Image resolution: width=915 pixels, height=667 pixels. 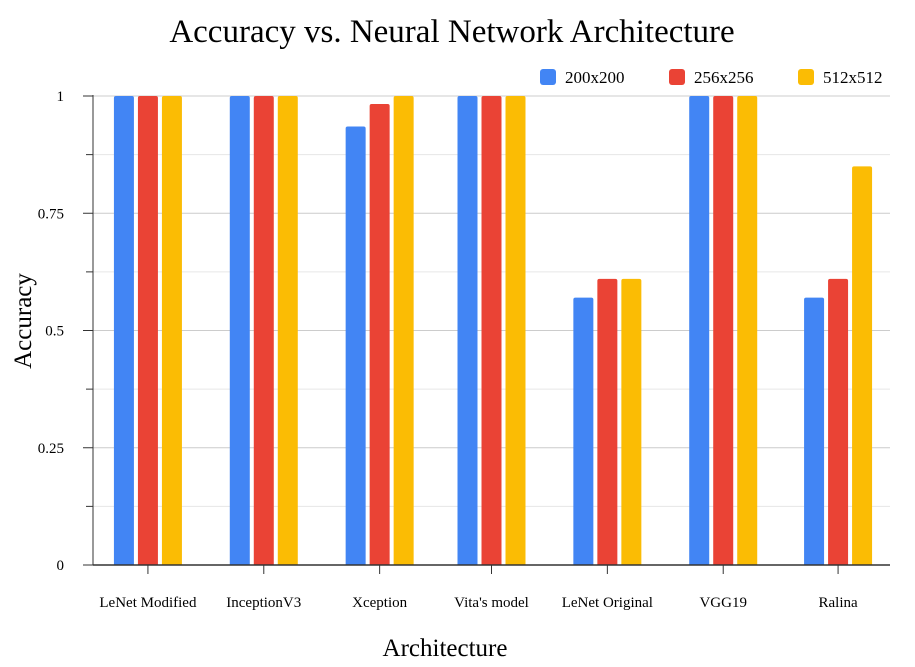 I want to click on x-tick-label: Vita's model, so click(x=491, y=603).